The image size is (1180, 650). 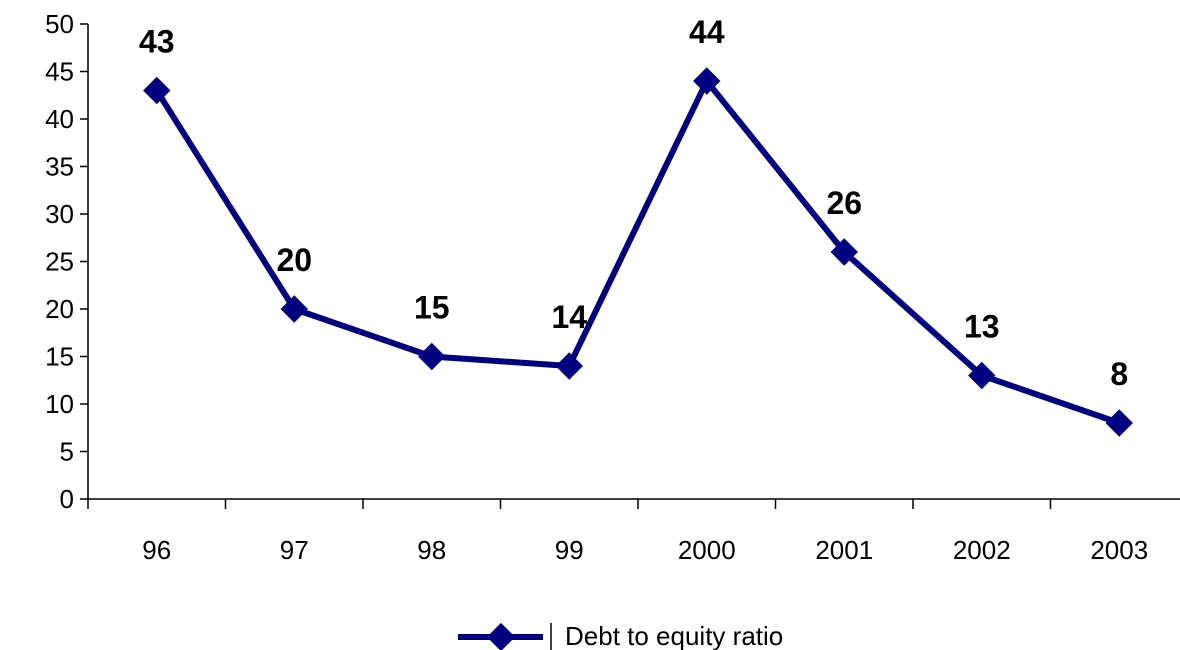 I want to click on legend-marker-swatch, so click(x=501, y=636).